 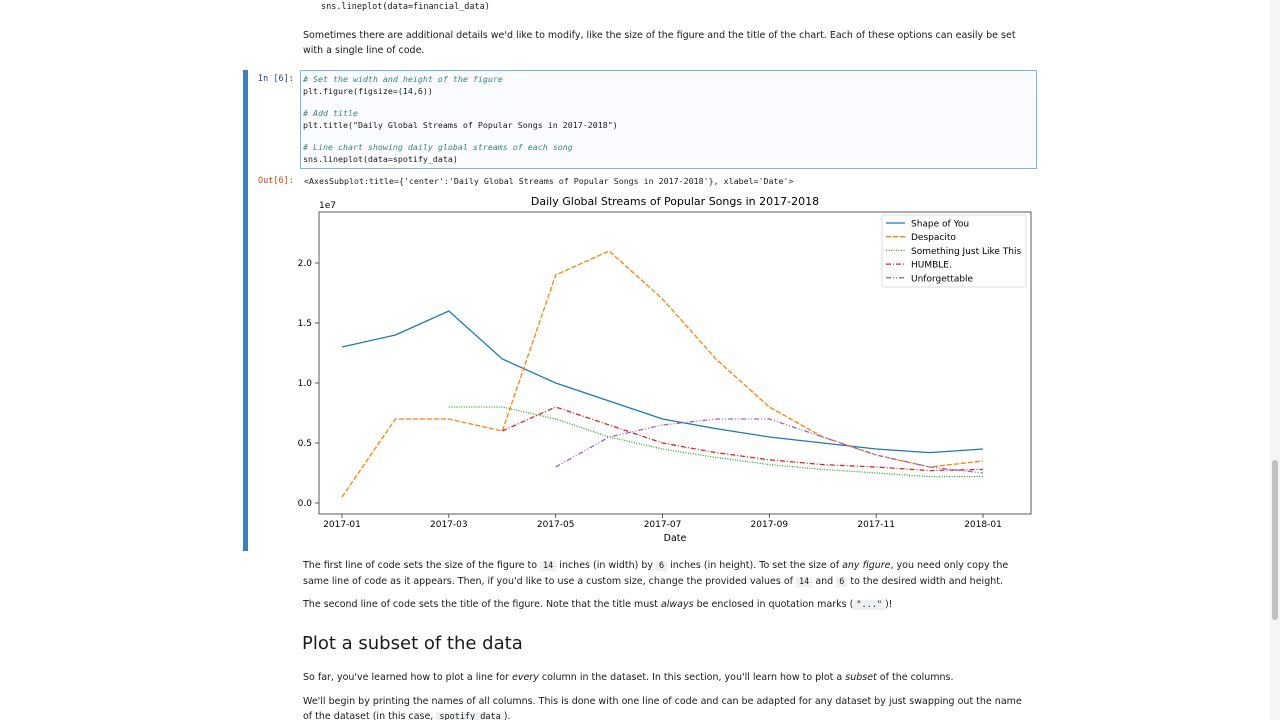 I want to click on x-tick-label: 2017-11, so click(x=876, y=525).